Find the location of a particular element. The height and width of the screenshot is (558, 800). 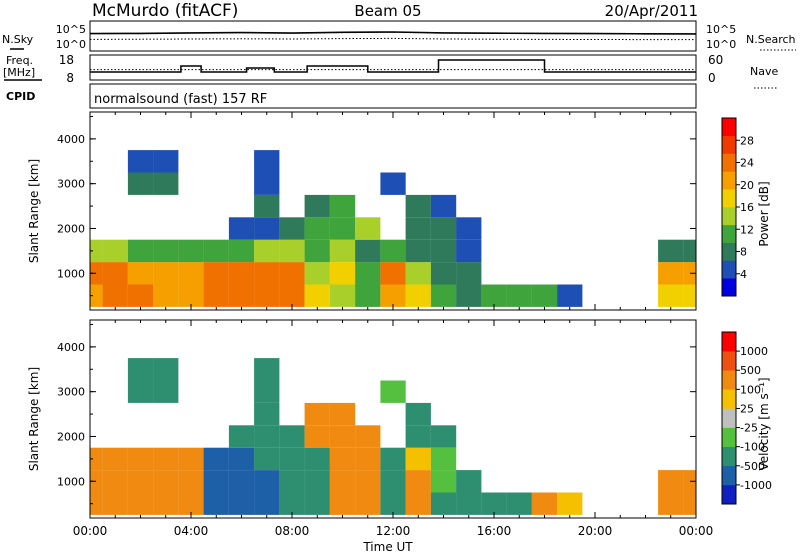

colorbar-tick-label: -100 is located at coordinates (752, 447).